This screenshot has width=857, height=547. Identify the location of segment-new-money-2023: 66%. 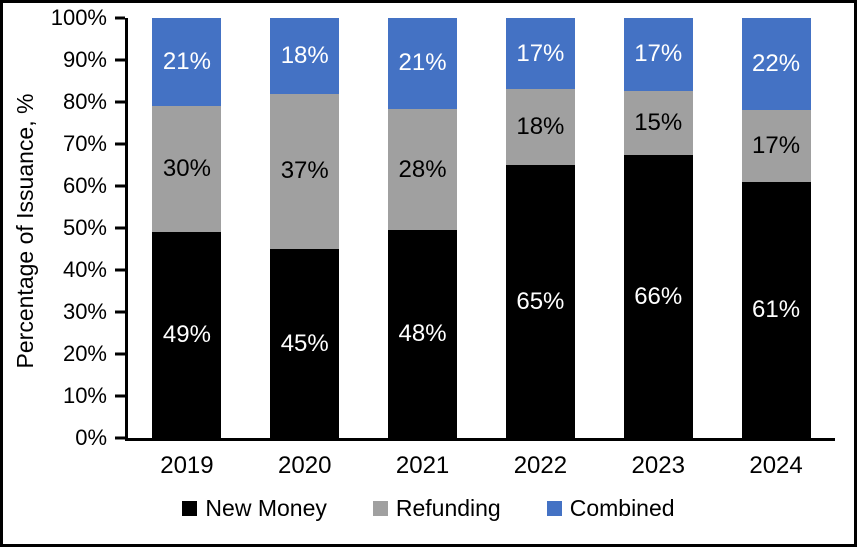
(658, 296).